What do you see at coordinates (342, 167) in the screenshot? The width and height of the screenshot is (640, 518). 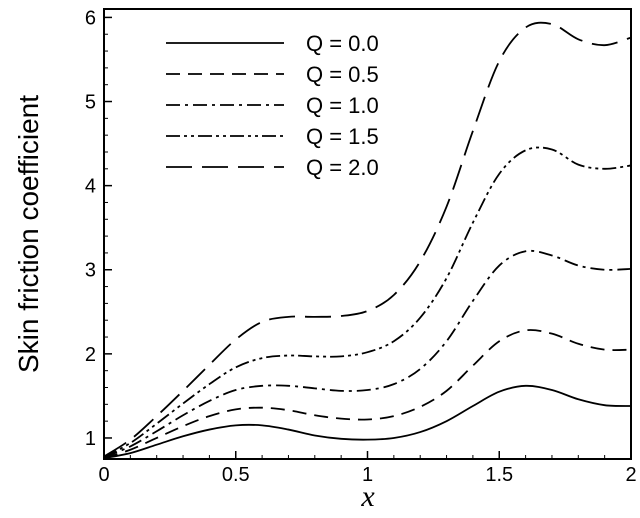 I see `legend-label: Q = 2.0` at bounding box center [342, 167].